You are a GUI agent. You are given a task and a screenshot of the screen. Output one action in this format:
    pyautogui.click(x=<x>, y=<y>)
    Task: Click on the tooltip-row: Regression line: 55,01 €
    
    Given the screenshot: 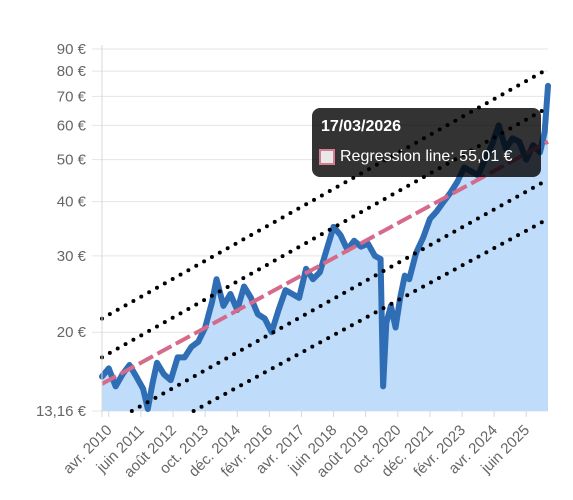 What is the action you would take?
    pyautogui.click(x=416, y=157)
    